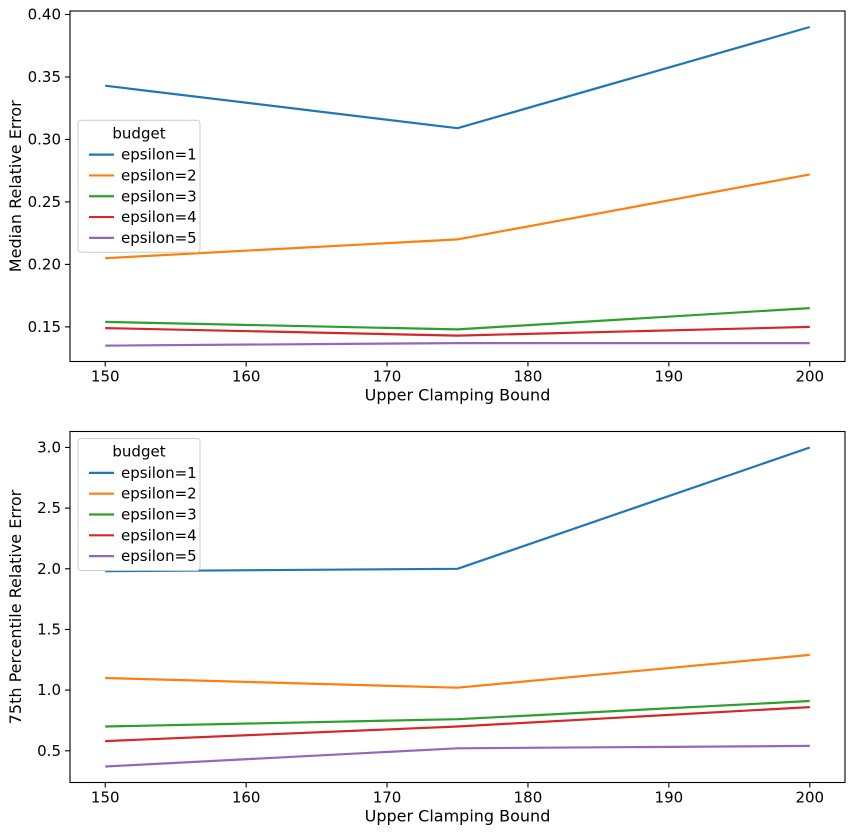 Image resolution: width=855 pixels, height=839 pixels. I want to click on y-tick-label: 3.0, so click(49, 447).